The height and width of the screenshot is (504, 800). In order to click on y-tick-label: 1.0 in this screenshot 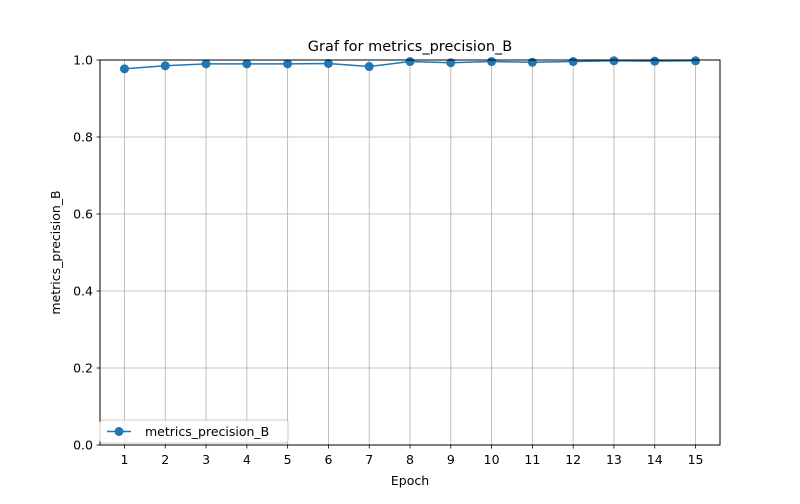, I will do `click(83, 60)`.